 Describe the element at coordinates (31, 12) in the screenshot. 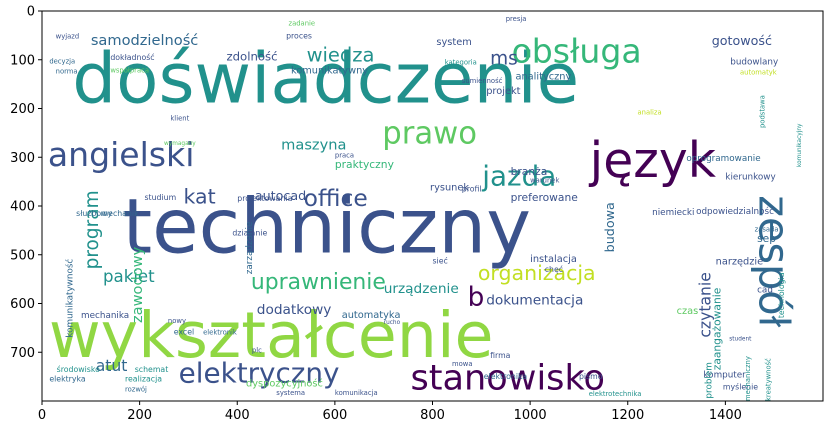

I see `y-tick-label: 0` at that location.